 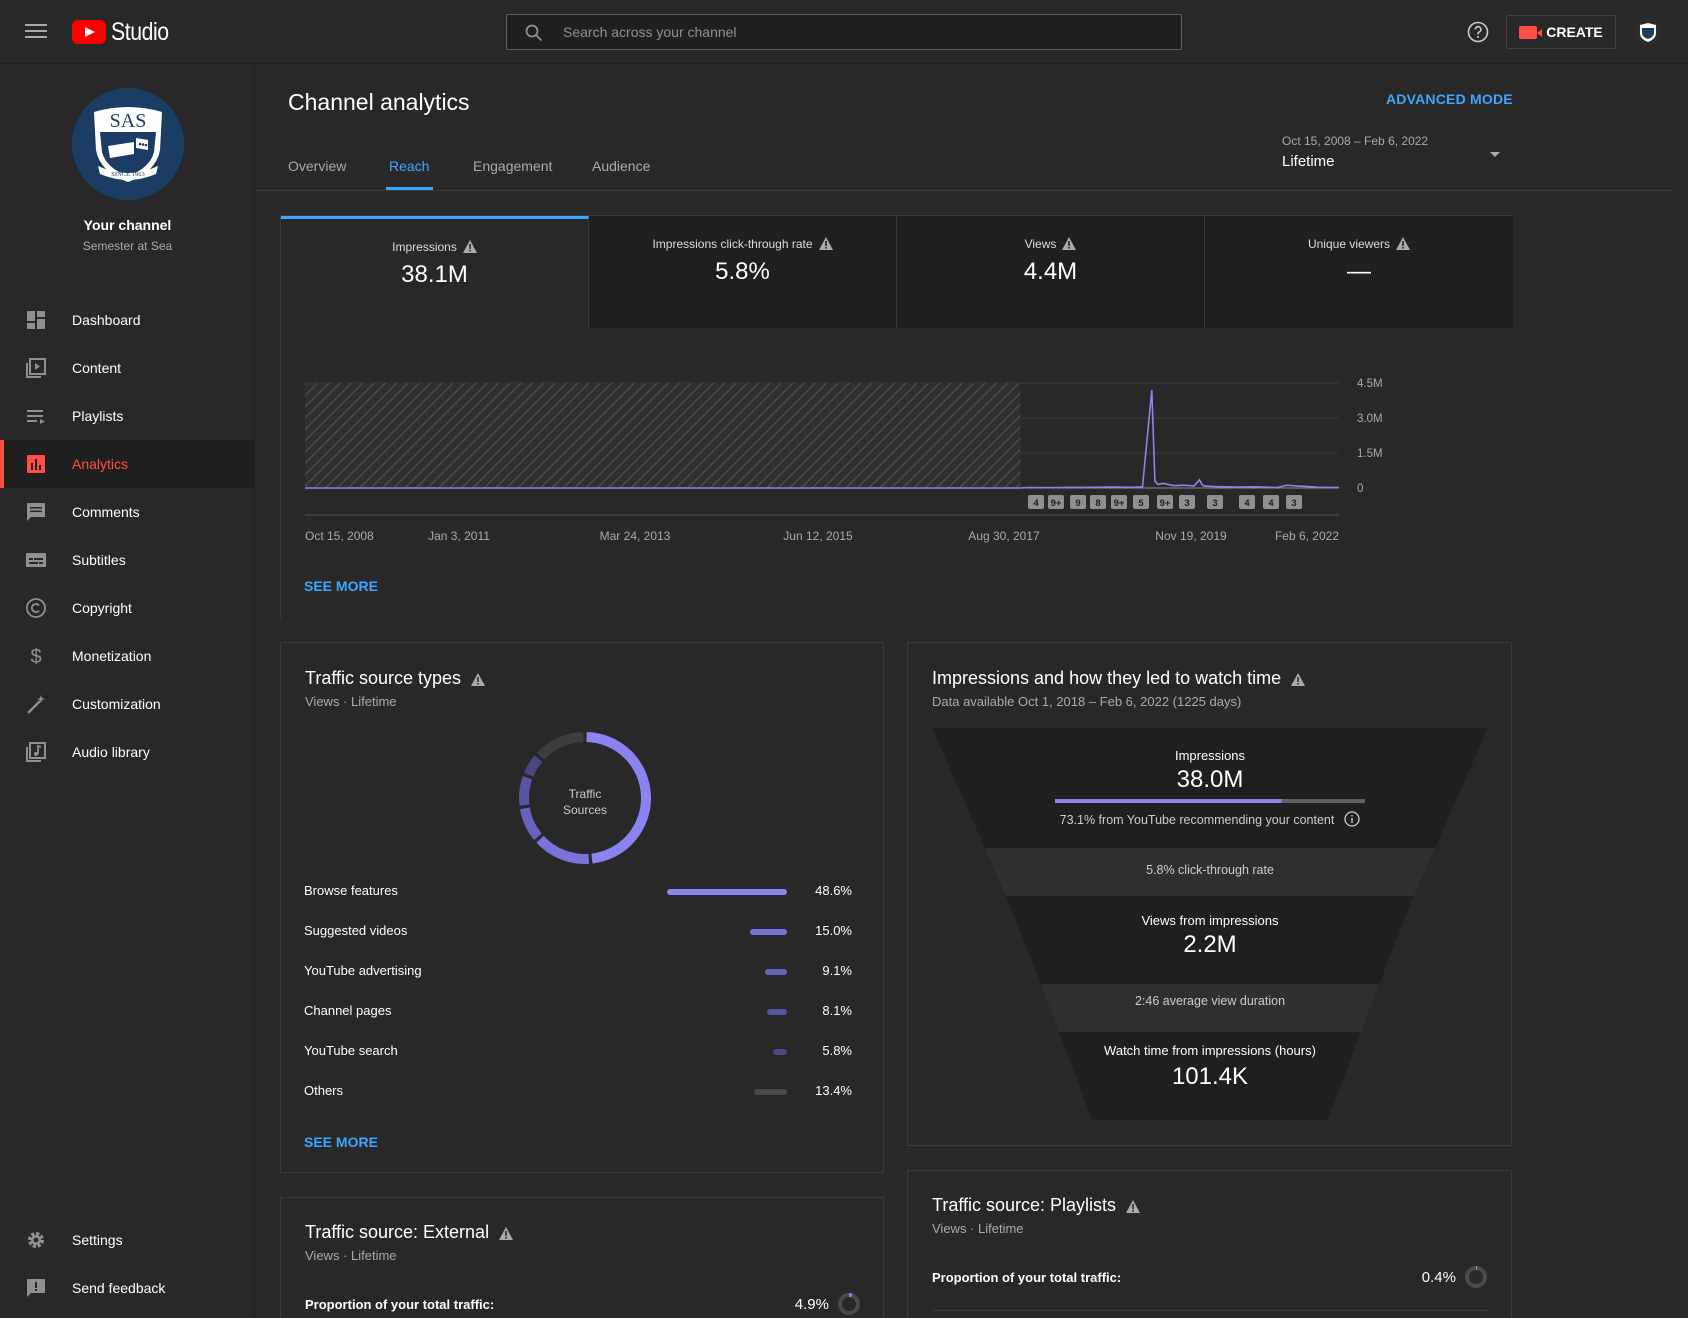 What do you see at coordinates (513, 166) in the screenshot?
I see `tab-engagement: Engagement` at bounding box center [513, 166].